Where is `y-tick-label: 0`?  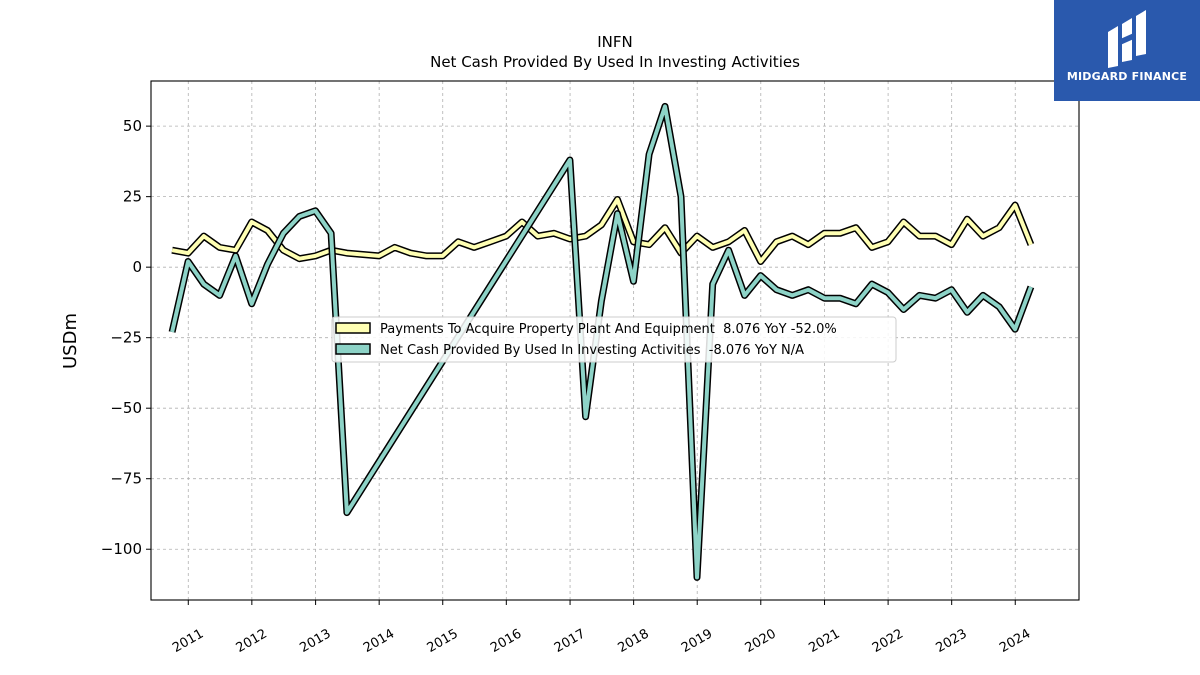
y-tick-label: 0 is located at coordinates (137, 267).